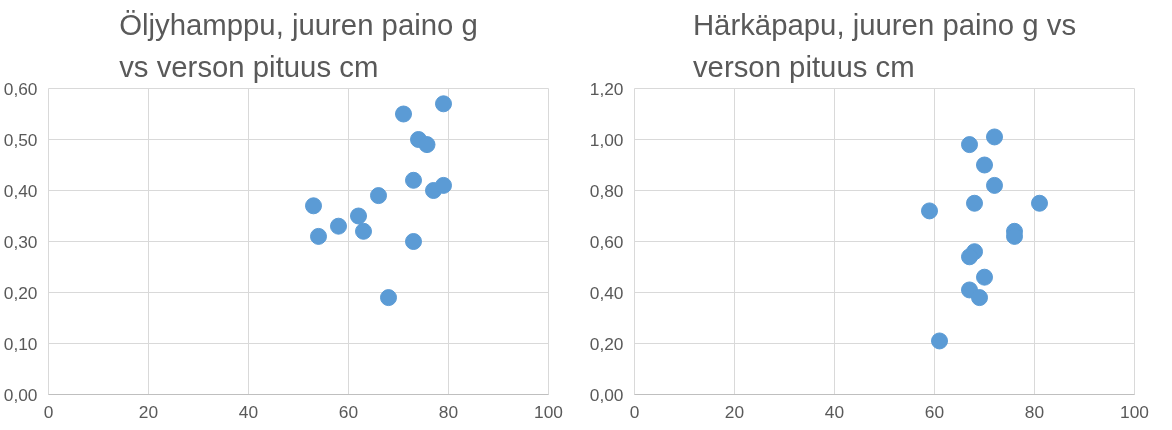 This screenshot has width=1172, height=430. What do you see at coordinates (298, 45) in the screenshot?
I see `chart-title: Öljyhamppu, juuren paino g vs verson pituus cm` at bounding box center [298, 45].